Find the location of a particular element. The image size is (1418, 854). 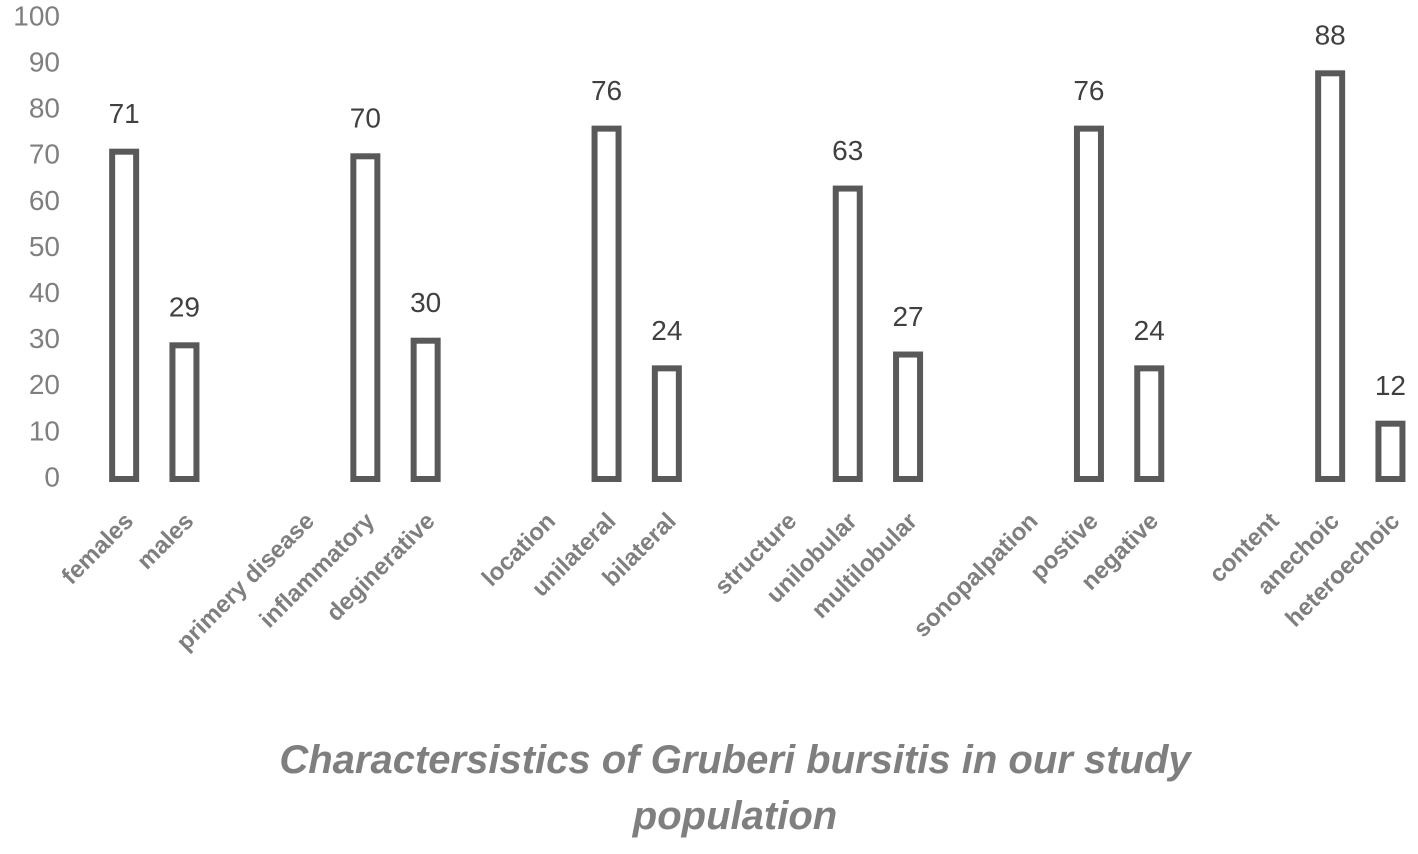

value-label: 70 is located at coordinates (365, 118).